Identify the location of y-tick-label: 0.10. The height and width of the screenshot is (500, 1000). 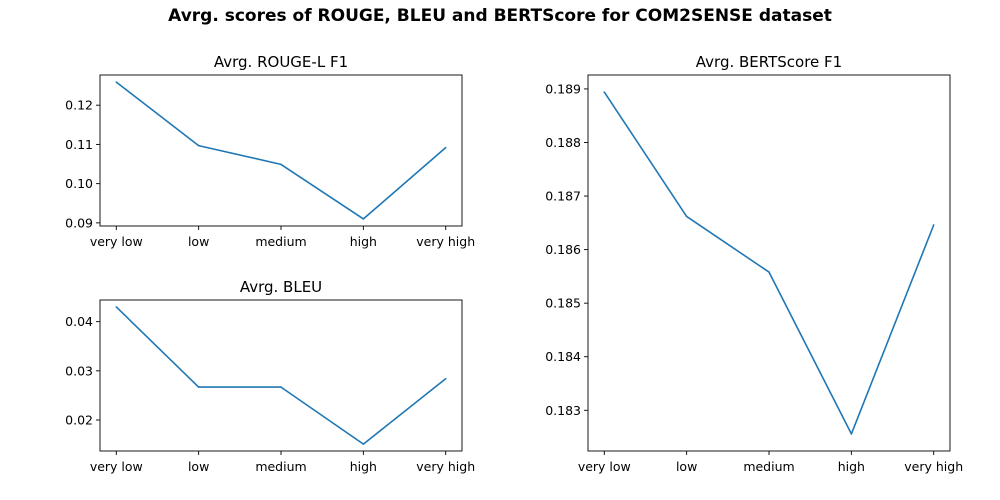
(79, 183).